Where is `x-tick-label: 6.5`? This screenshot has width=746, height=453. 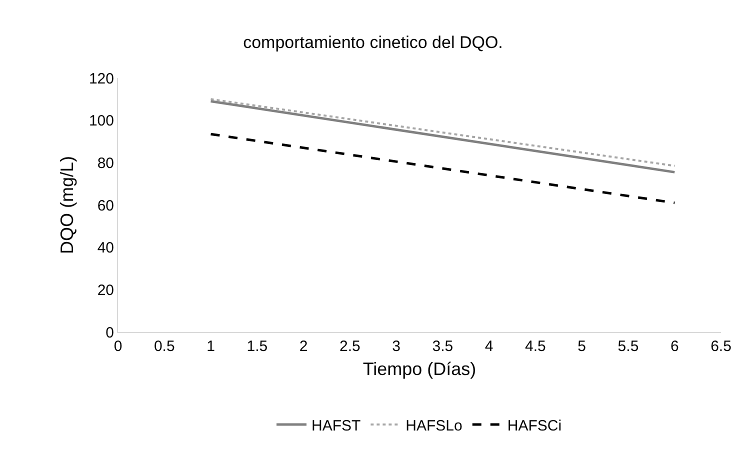 x-tick-label: 6.5 is located at coordinates (721, 346).